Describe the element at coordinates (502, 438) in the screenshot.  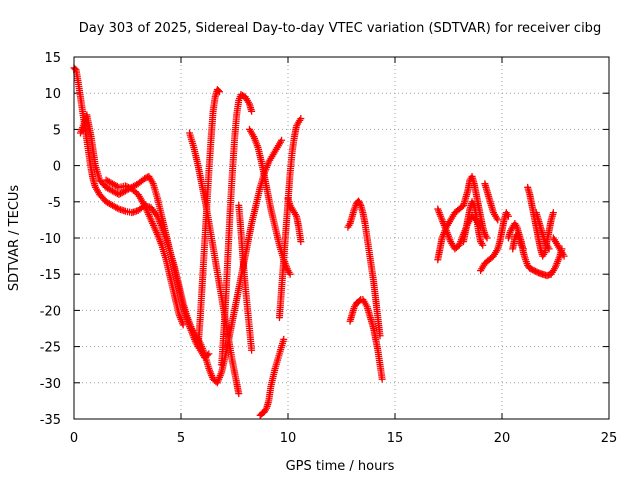
I see `x-tick-label: 20` at that location.